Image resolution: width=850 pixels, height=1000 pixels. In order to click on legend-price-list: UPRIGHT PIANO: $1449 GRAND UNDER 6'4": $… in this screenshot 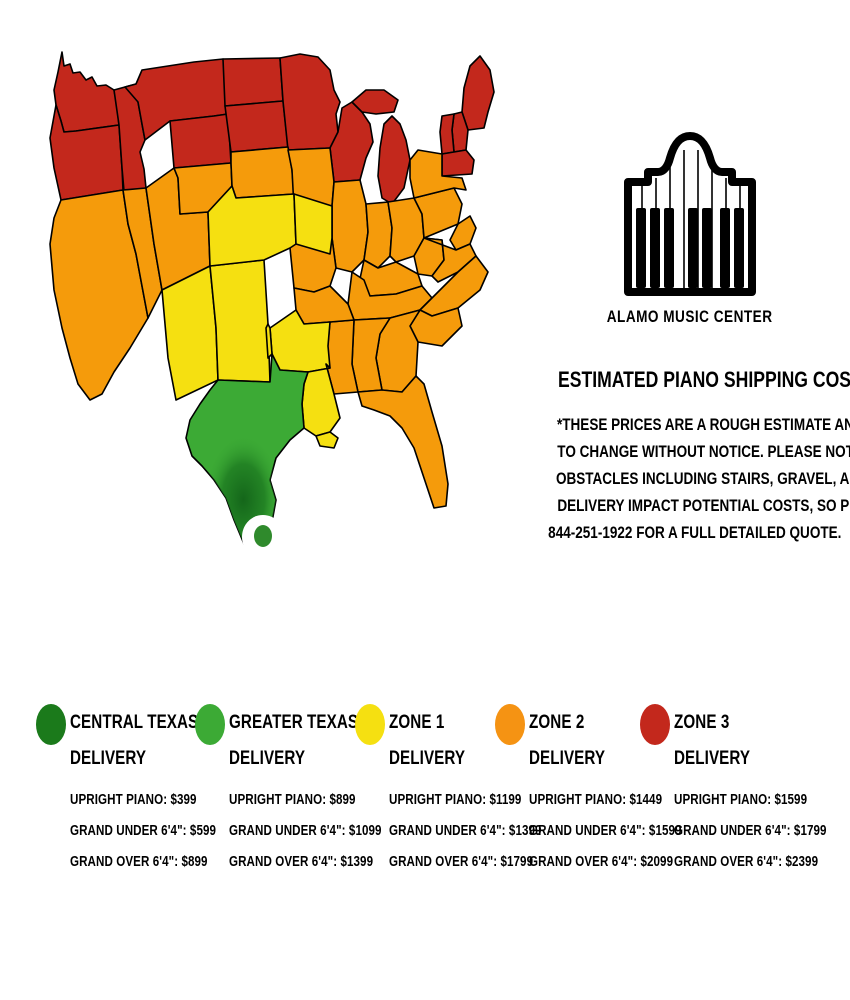, I will do `click(605, 831)`.